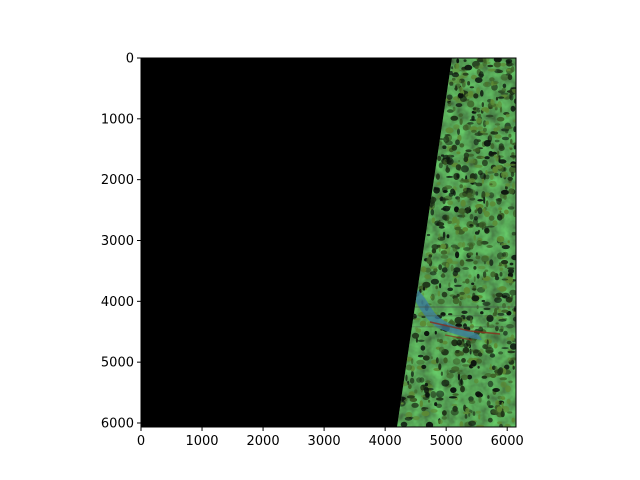 This screenshot has height=480, width=640. What do you see at coordinates (448, 315) in the screenshot?
I see `river-feature` at bounding box center [448, 315].